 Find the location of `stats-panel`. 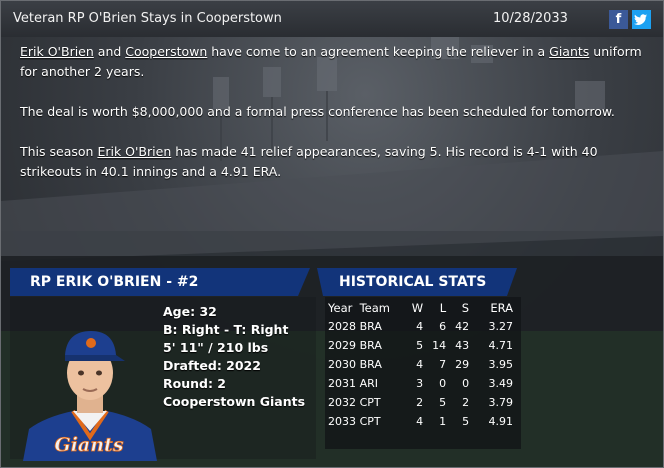

stats-panel is located at coordinates (423, 373).